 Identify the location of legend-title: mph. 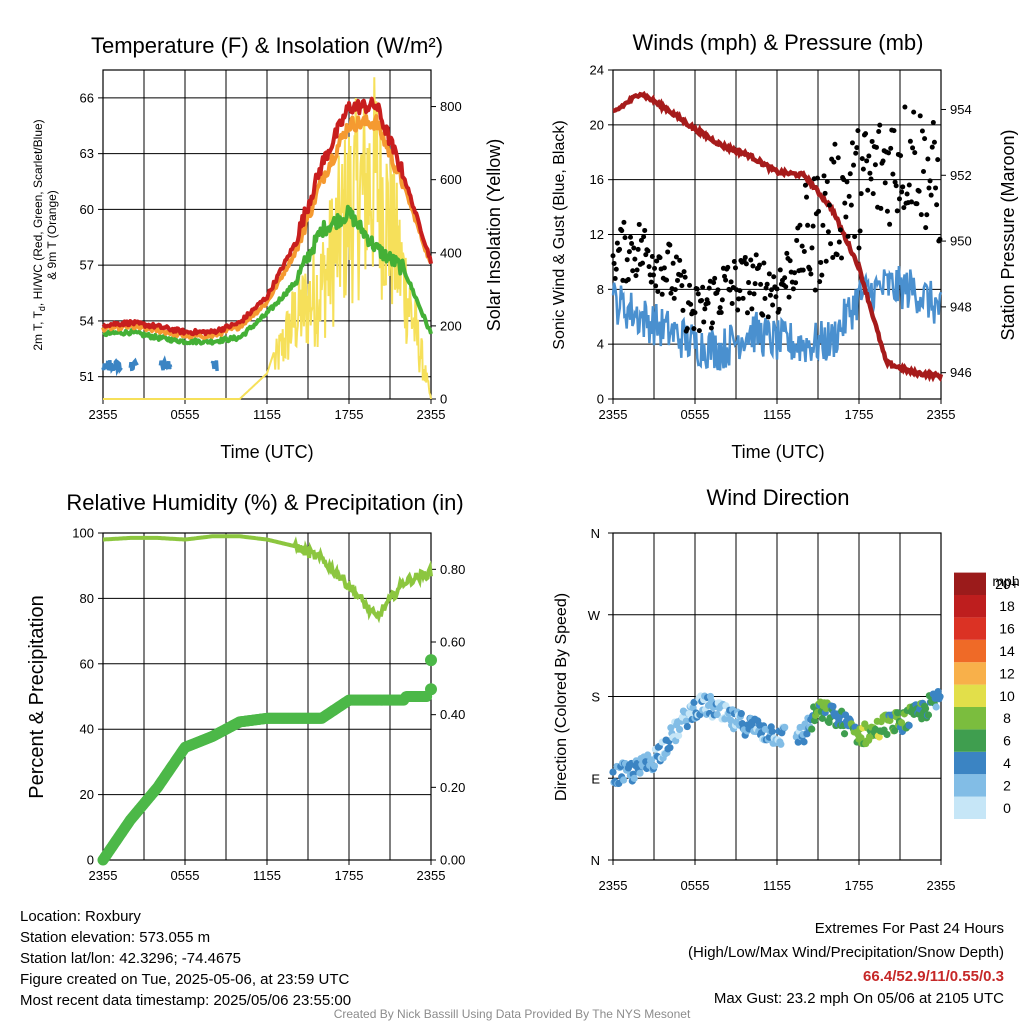
(1005, 581).